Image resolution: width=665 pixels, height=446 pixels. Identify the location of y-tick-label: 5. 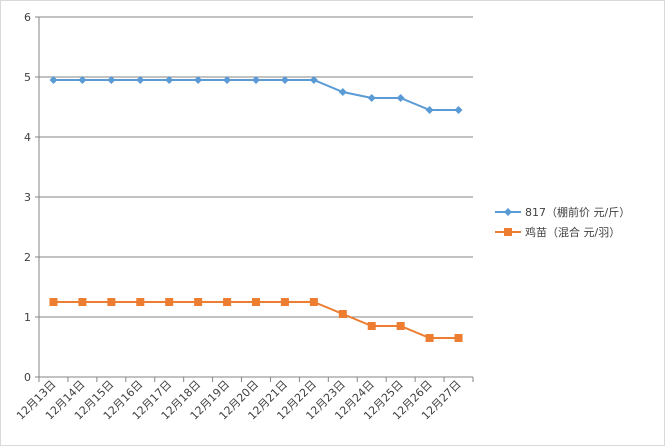
(27, 77).